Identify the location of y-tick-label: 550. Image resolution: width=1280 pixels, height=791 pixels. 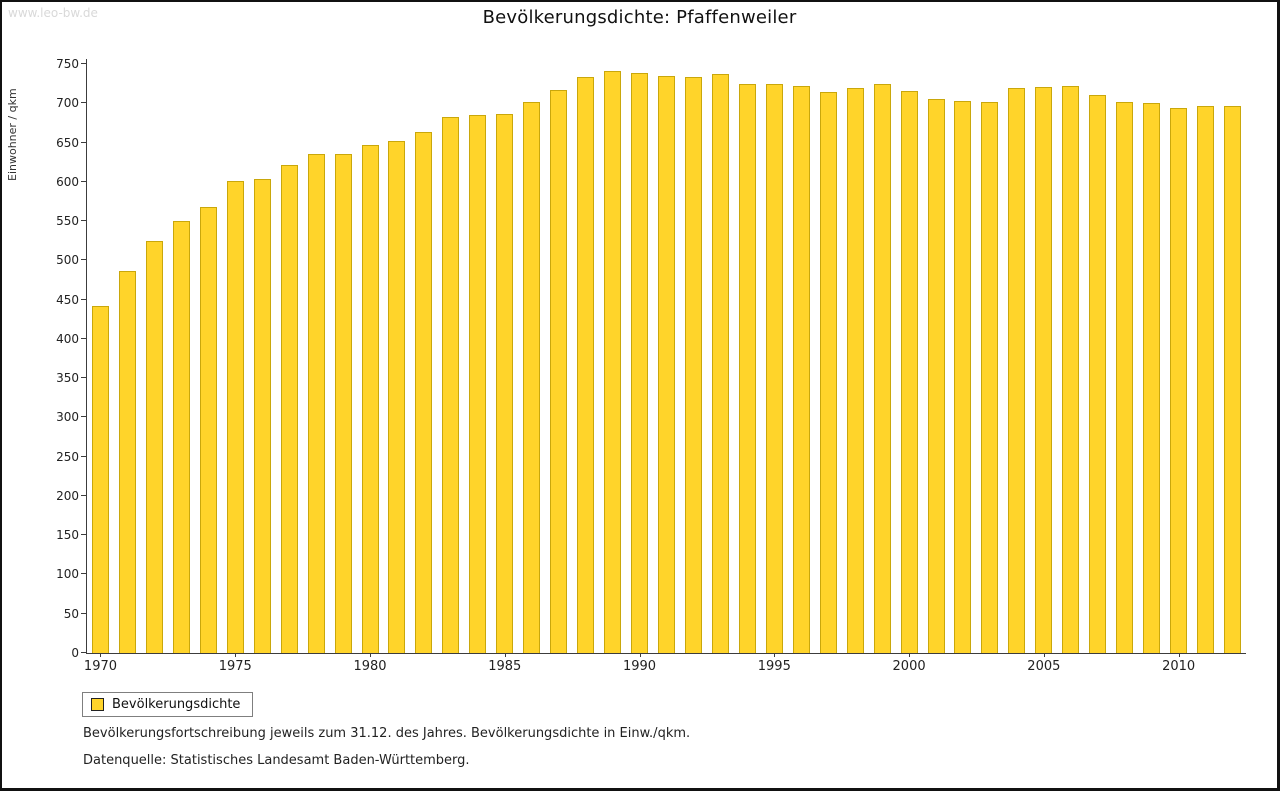
(67, 221).